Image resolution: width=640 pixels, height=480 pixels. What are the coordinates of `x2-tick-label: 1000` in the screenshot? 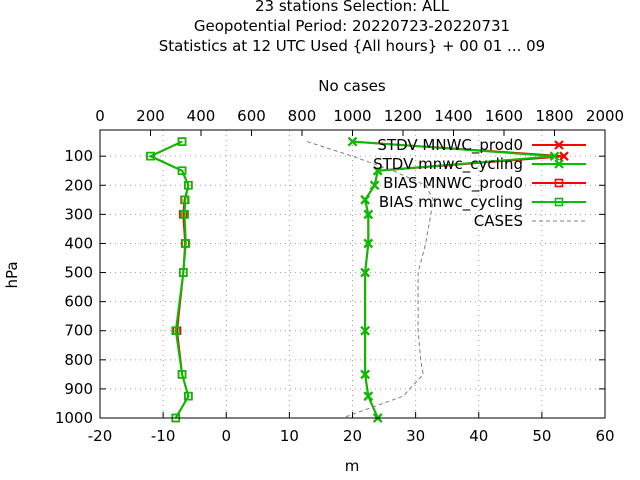 It's located at (352, 116).